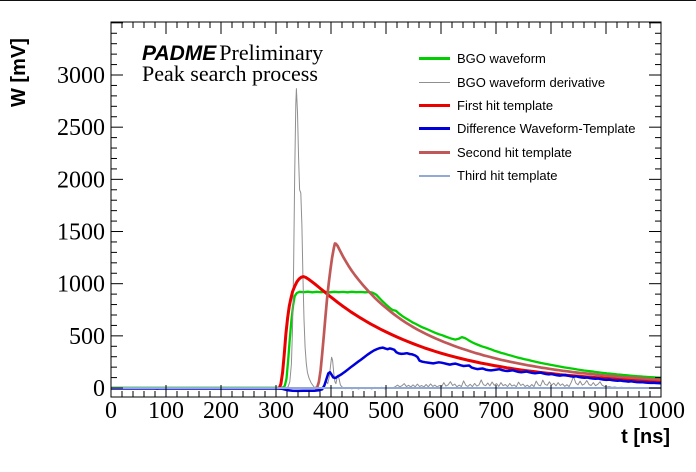 This screenshot has width=696, height=472. I want to click on y-tick-label: 1000, so click(81, 285).